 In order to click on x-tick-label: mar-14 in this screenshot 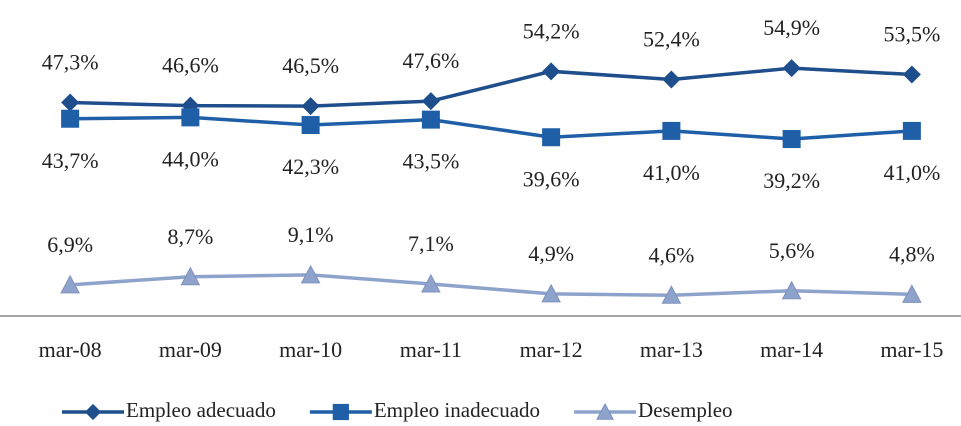, I will do `click(791, 349)`.